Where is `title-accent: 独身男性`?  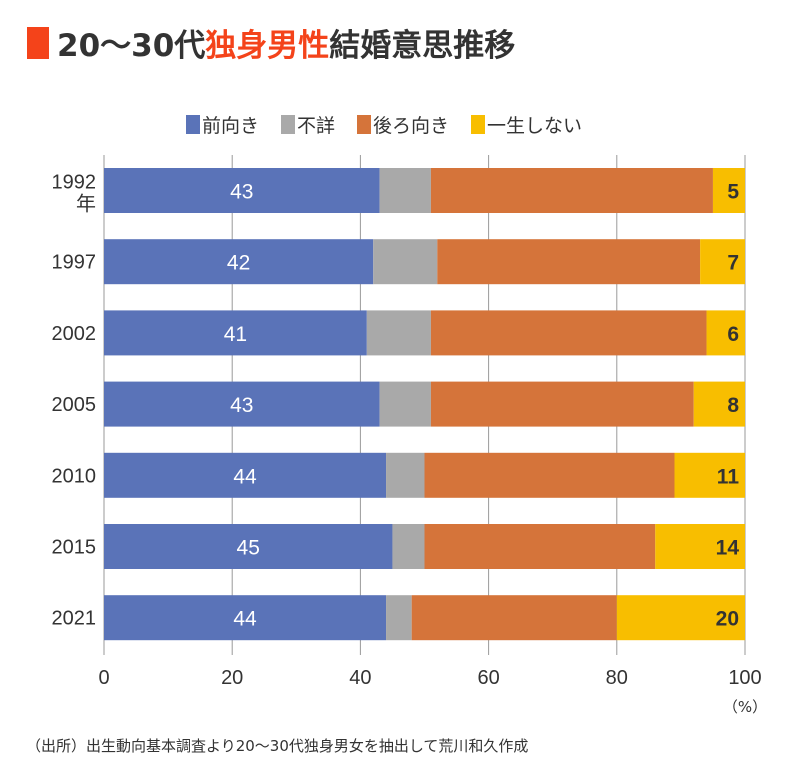
title-accent: 独身男性 is located at coordinates (267, 46).